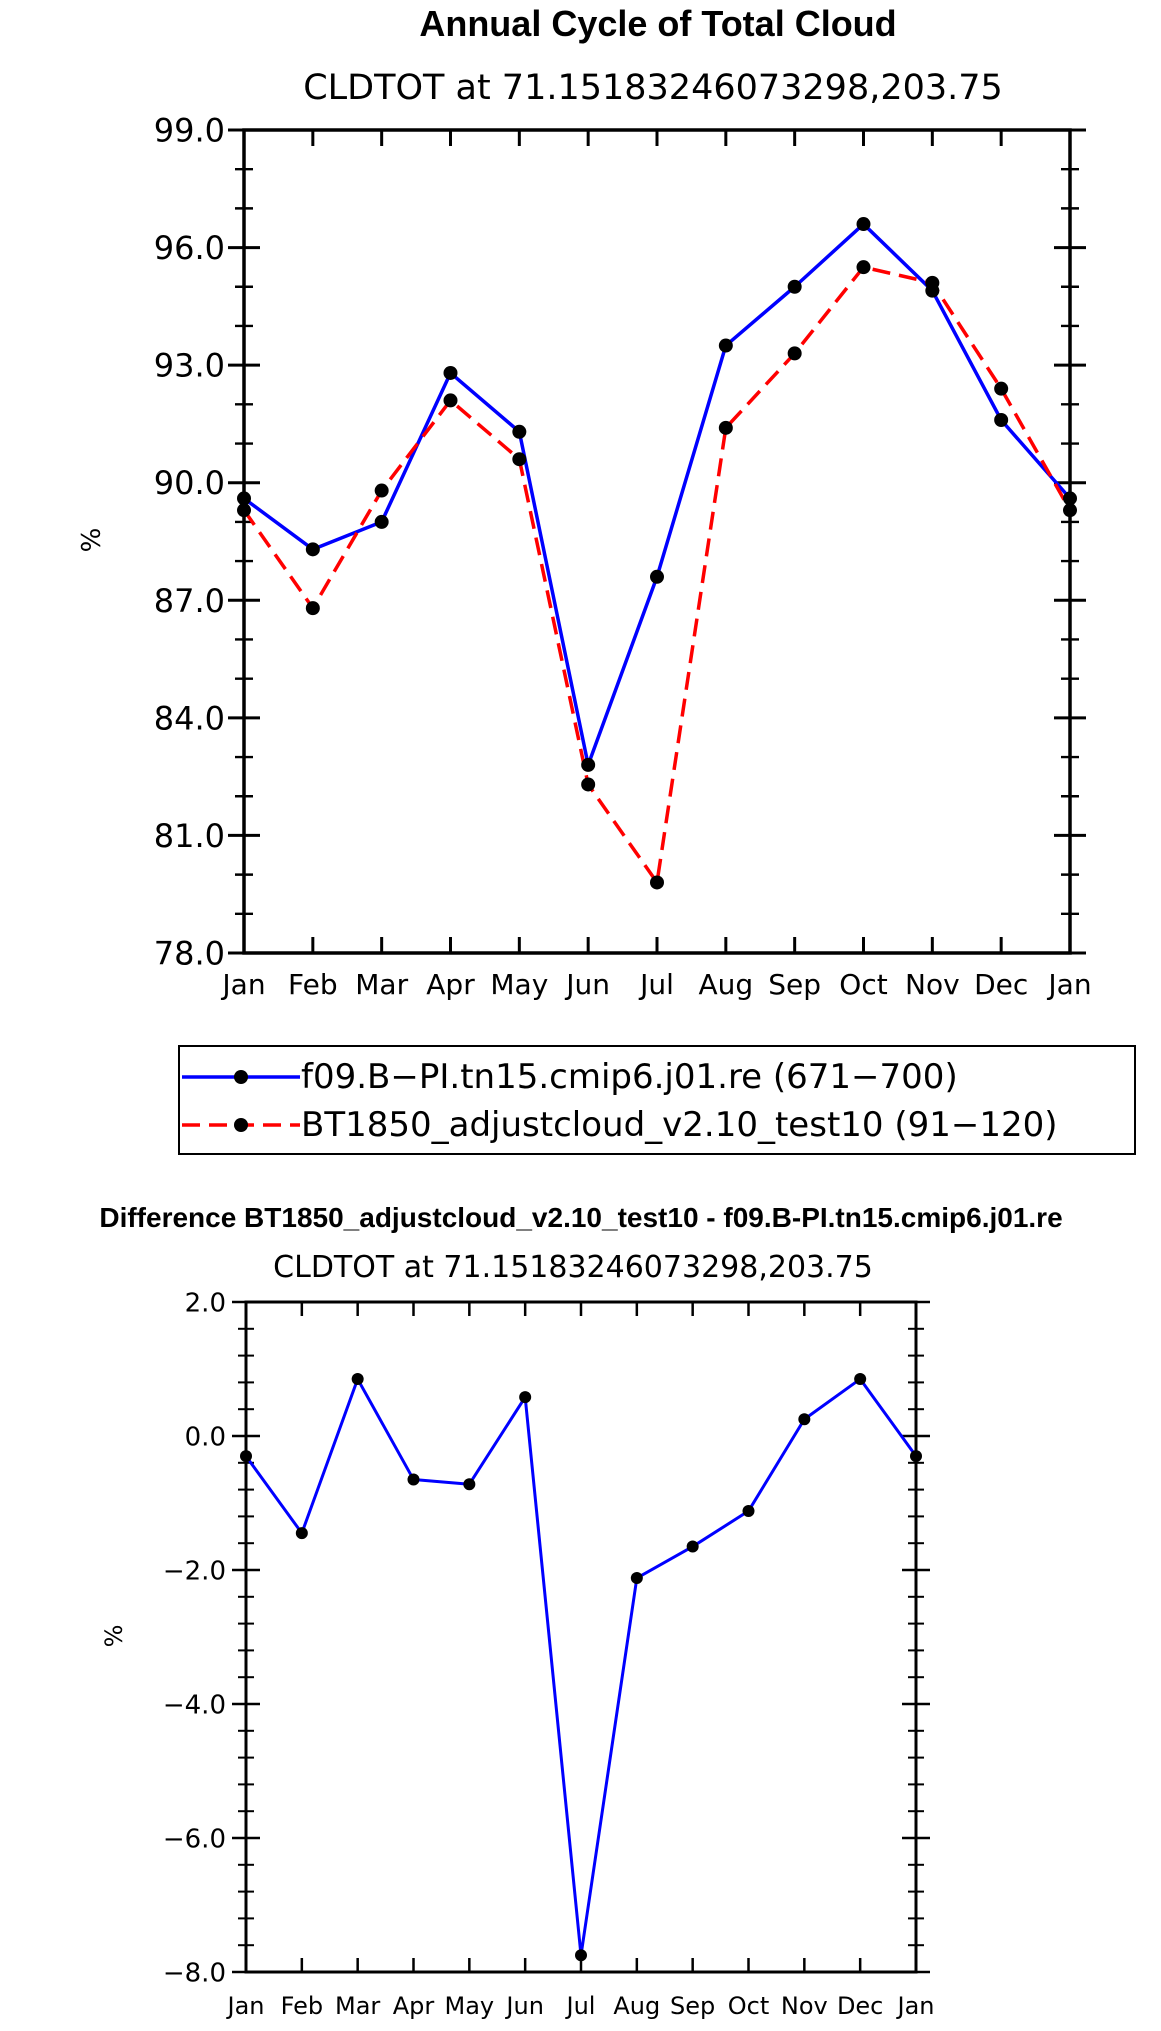  What do you see at coordinates (189, 601) in the screenshot?
I see `y-tick-label: 87.0` at bounding box center [189, 601].